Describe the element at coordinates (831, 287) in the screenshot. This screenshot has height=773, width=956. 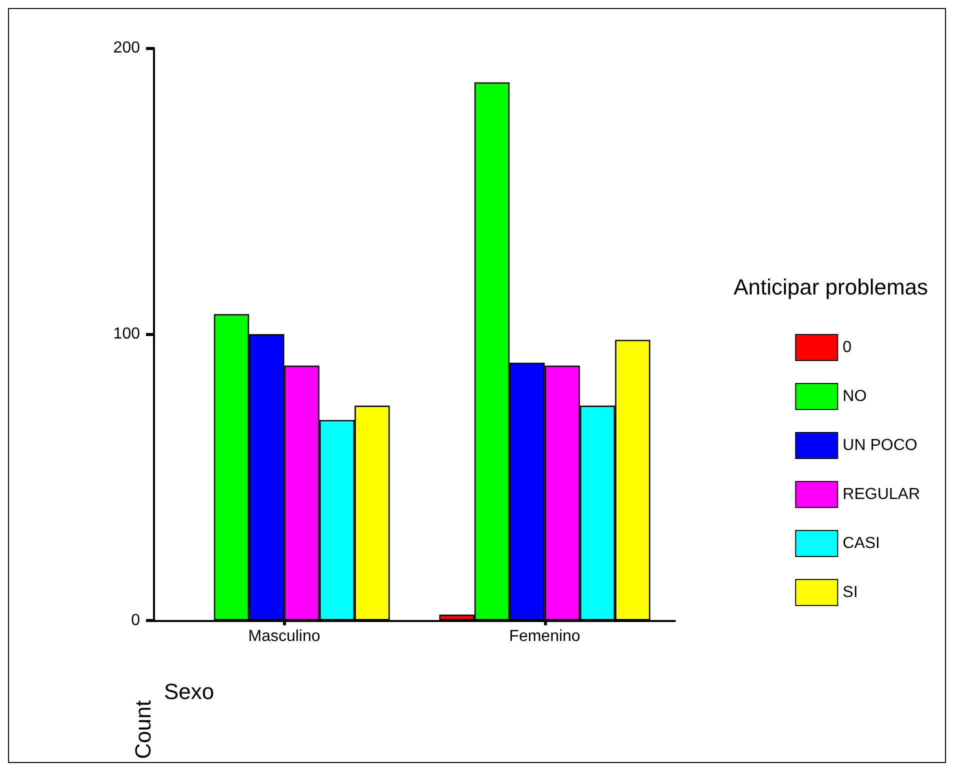
I see `legend-title: Anticipar problemas` at that location.